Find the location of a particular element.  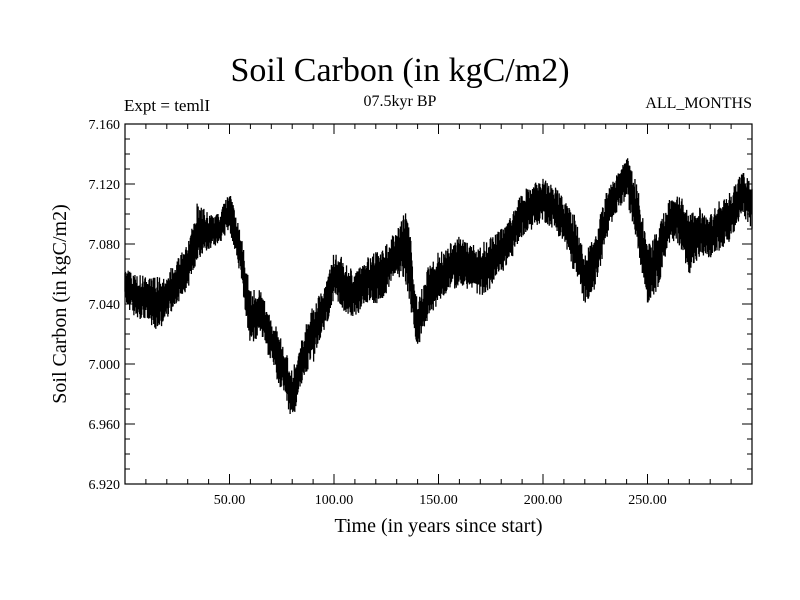

y-axis-label: Soil Carbon (in kgC/m2) is located at coordinates (60, 303).